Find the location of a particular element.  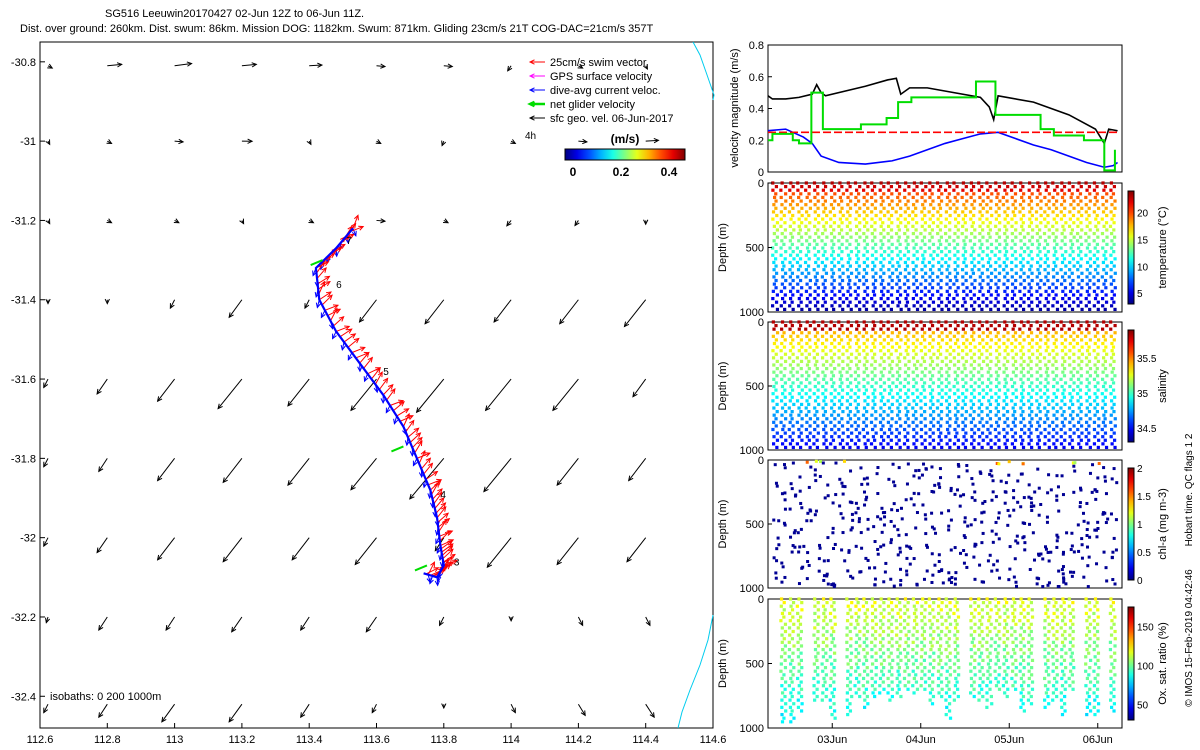

dac-arrow is located at coordinates (366, 378).